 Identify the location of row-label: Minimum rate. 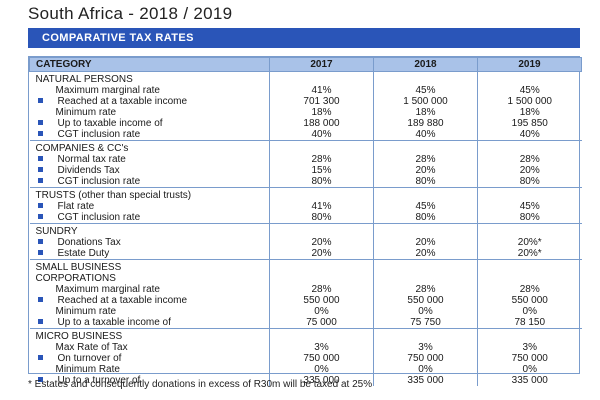
(150, 311).